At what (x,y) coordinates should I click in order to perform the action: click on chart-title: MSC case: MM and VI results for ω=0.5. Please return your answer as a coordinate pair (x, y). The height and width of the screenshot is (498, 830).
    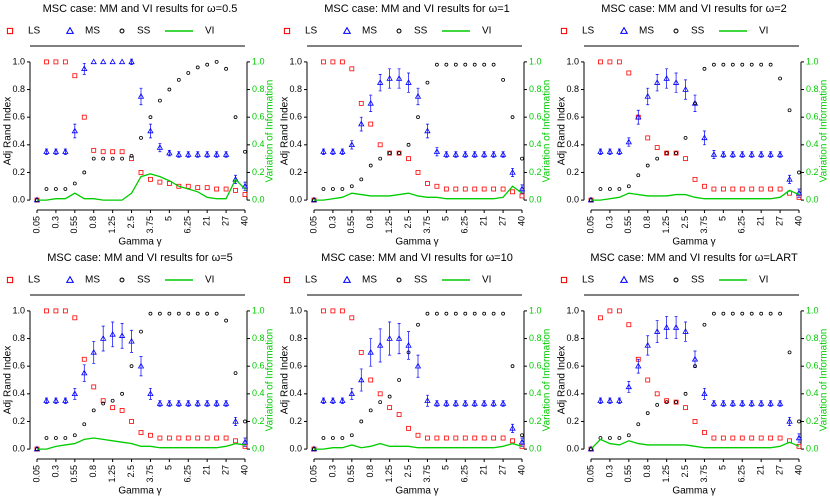
    Looking at the image, I should click on (140, 9).